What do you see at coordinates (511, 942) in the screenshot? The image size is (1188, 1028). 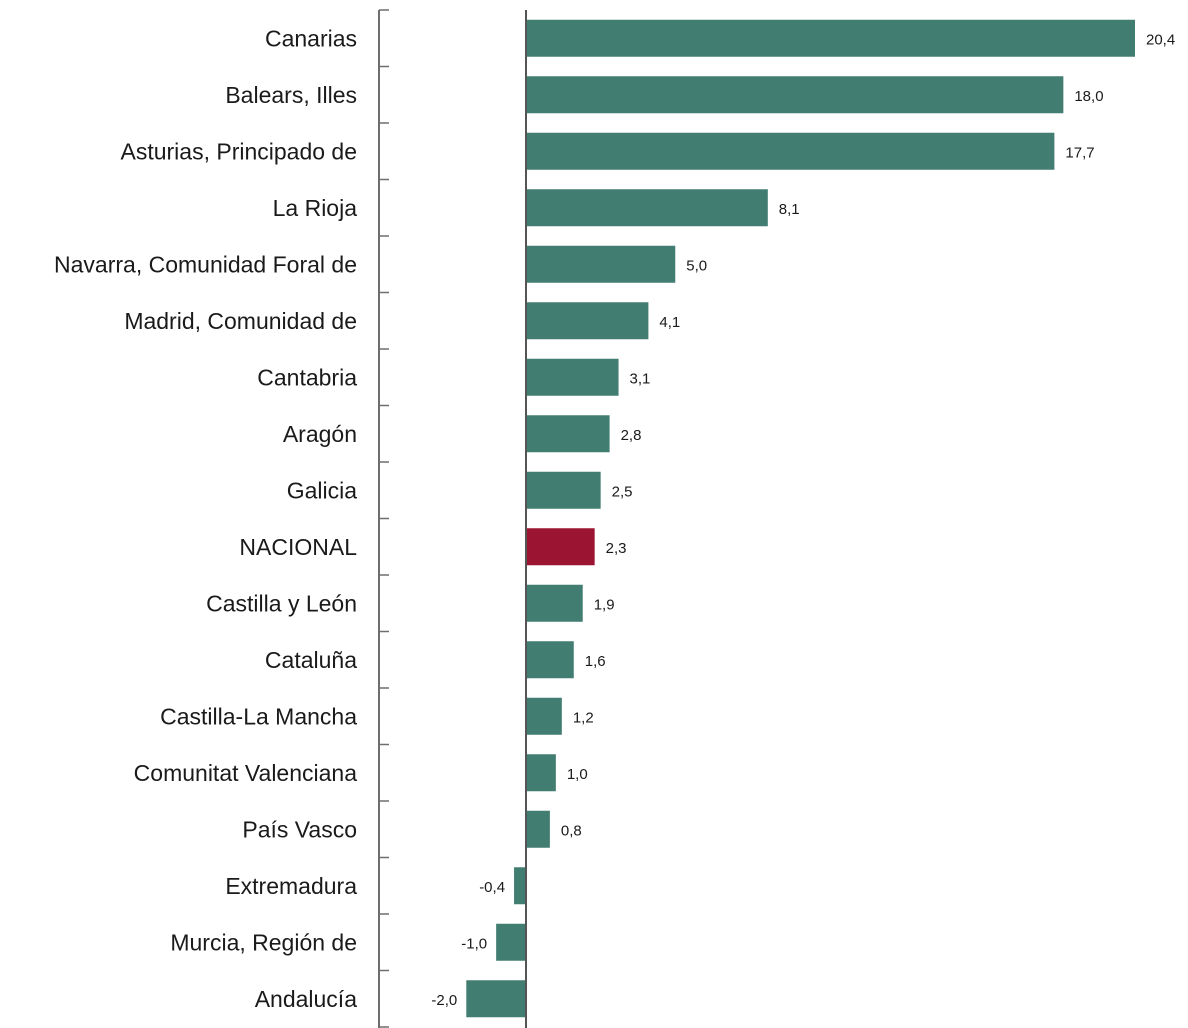 I see `bar-murcia-región-de` at bounding box center [511, 942].